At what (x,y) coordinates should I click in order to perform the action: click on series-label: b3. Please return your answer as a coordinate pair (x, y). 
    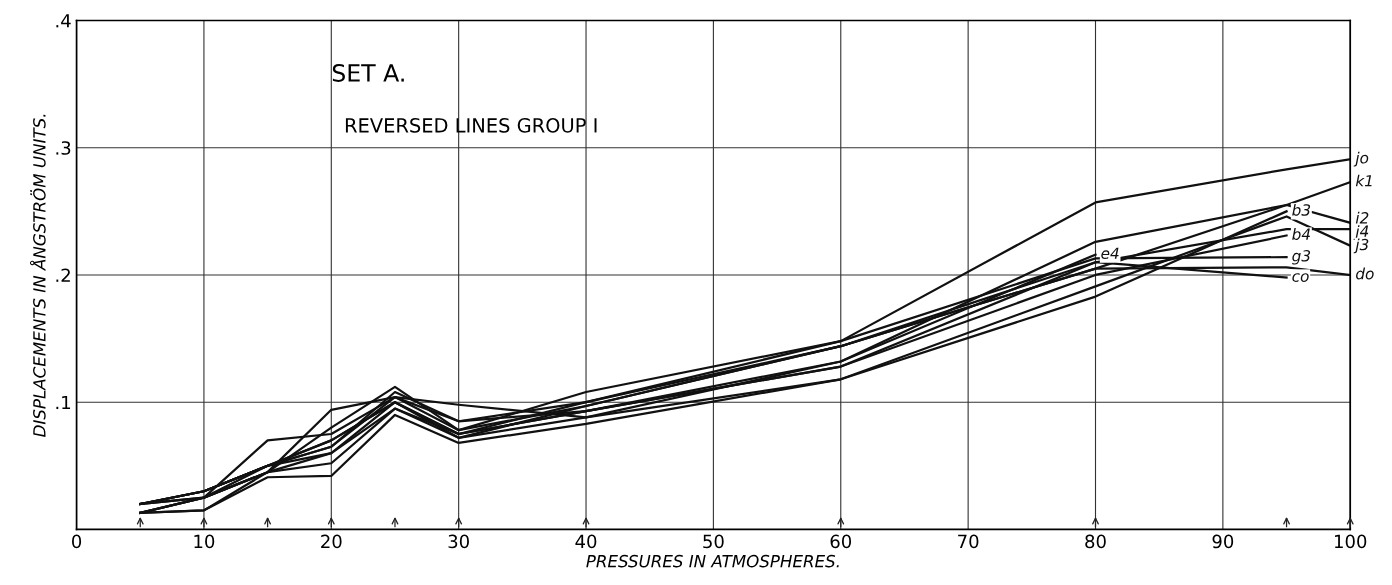
    Looking at the image, I should click on (1301, 209).